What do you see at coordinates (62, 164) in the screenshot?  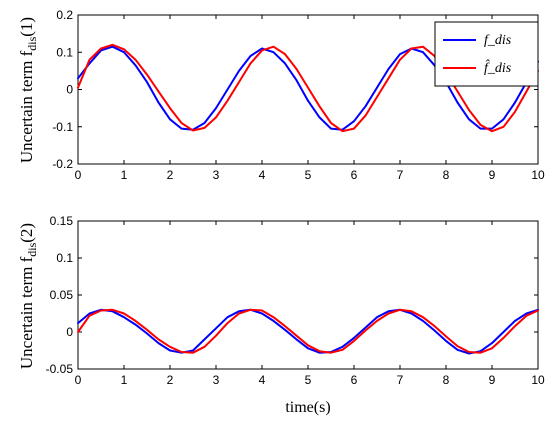 I see `y-tick-label: -0.2` at bounding box center [62, 164].